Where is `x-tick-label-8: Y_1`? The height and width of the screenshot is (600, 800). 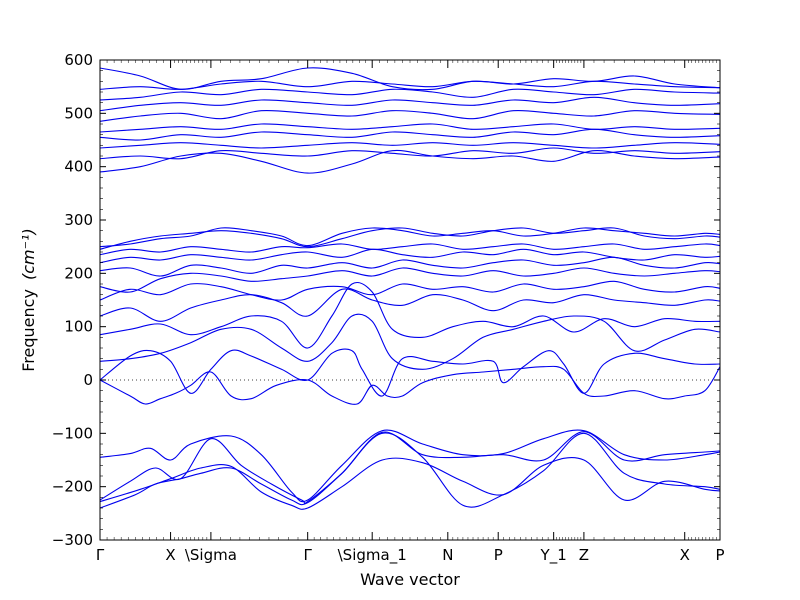
x-tick-label-8: Y_1 is located at coordinates (553, 555).